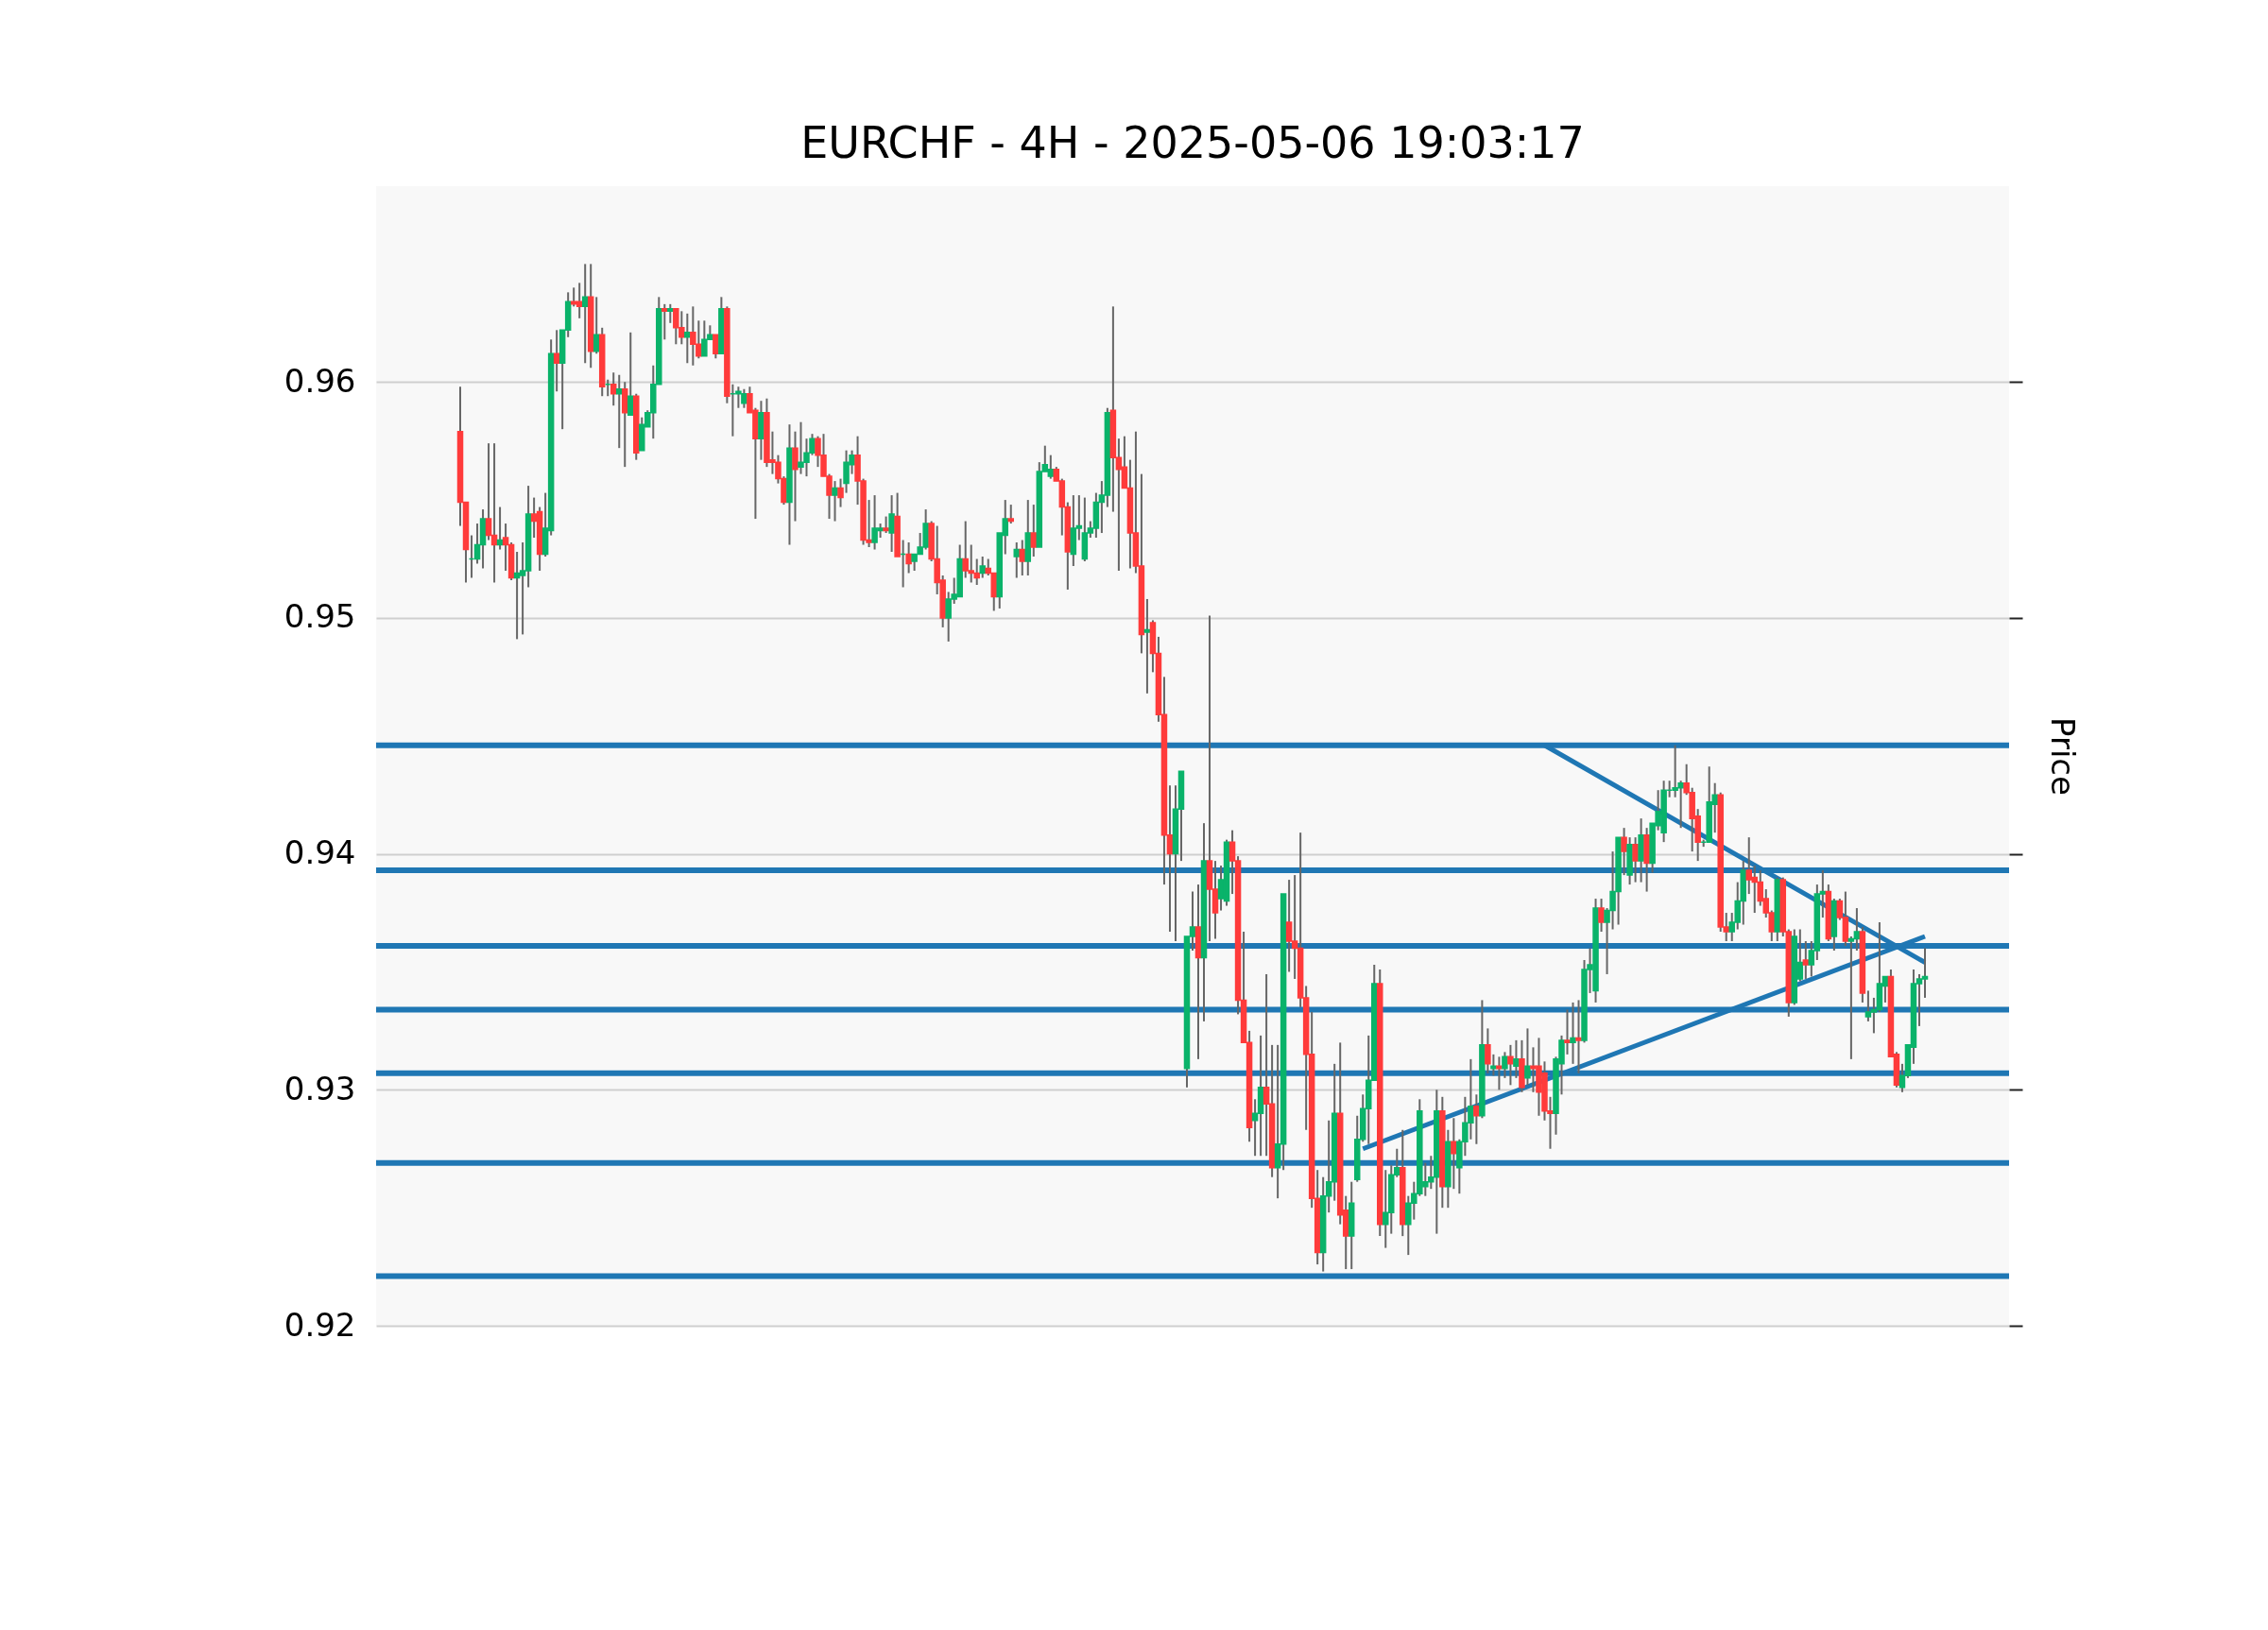 This screenshot has width=2268, height=1630. What do you see at coordinates (2062, 757) in the screenshot?
I see `y-axis-title: Price` at bounding box center [2062, 757].